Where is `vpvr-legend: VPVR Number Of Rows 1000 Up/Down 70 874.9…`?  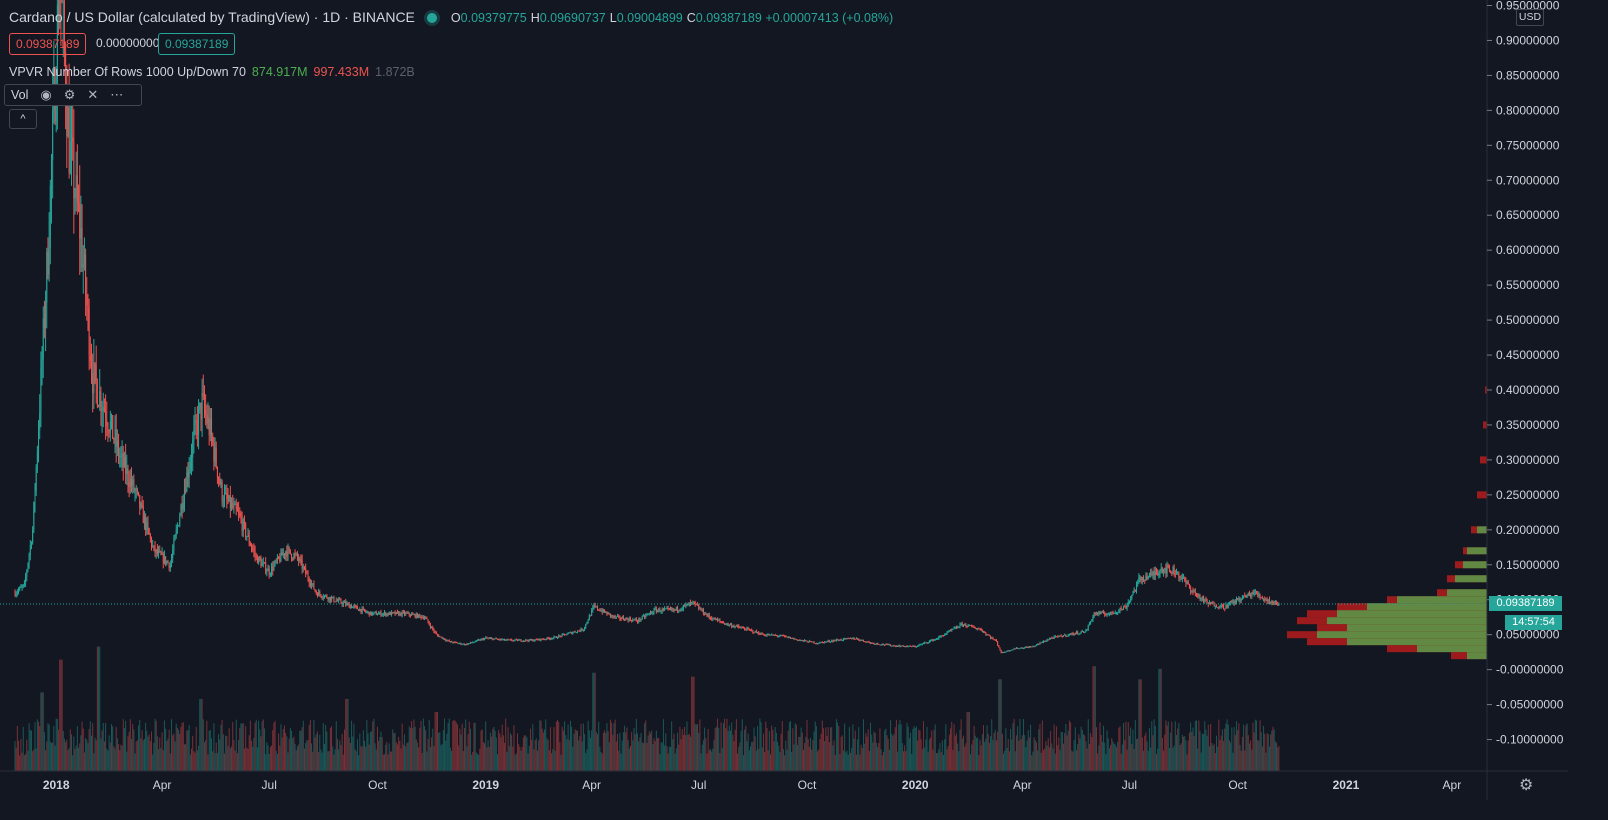
vpvr-legend: VPVR Number Of Rows 1000 Up/Down 70 874.9… is located at coordinates (212, 72).